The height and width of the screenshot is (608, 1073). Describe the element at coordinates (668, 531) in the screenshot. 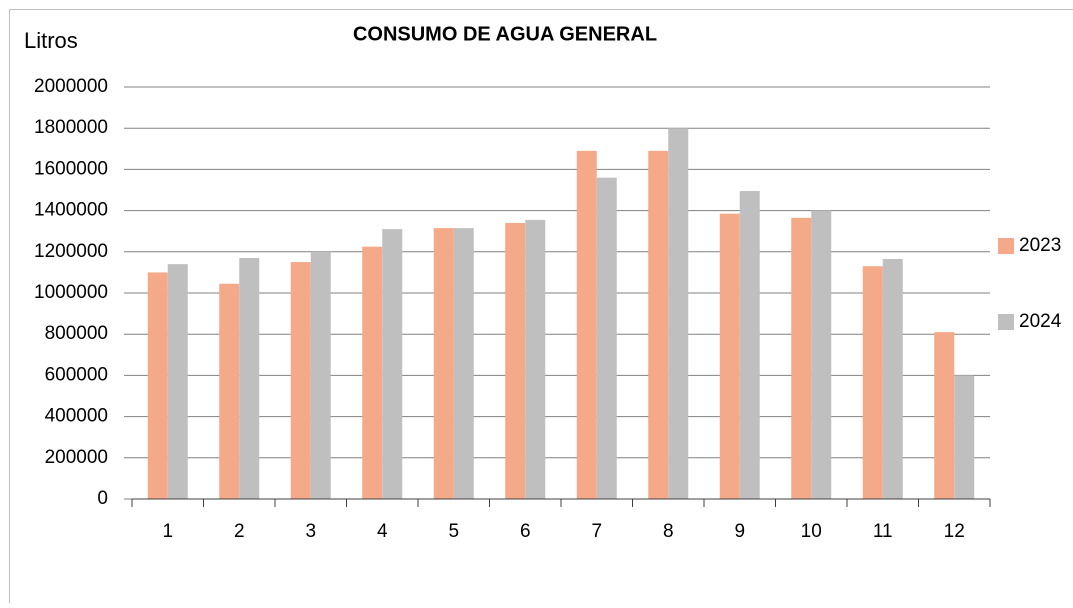

I see `x-tick-label: 8` at that location.